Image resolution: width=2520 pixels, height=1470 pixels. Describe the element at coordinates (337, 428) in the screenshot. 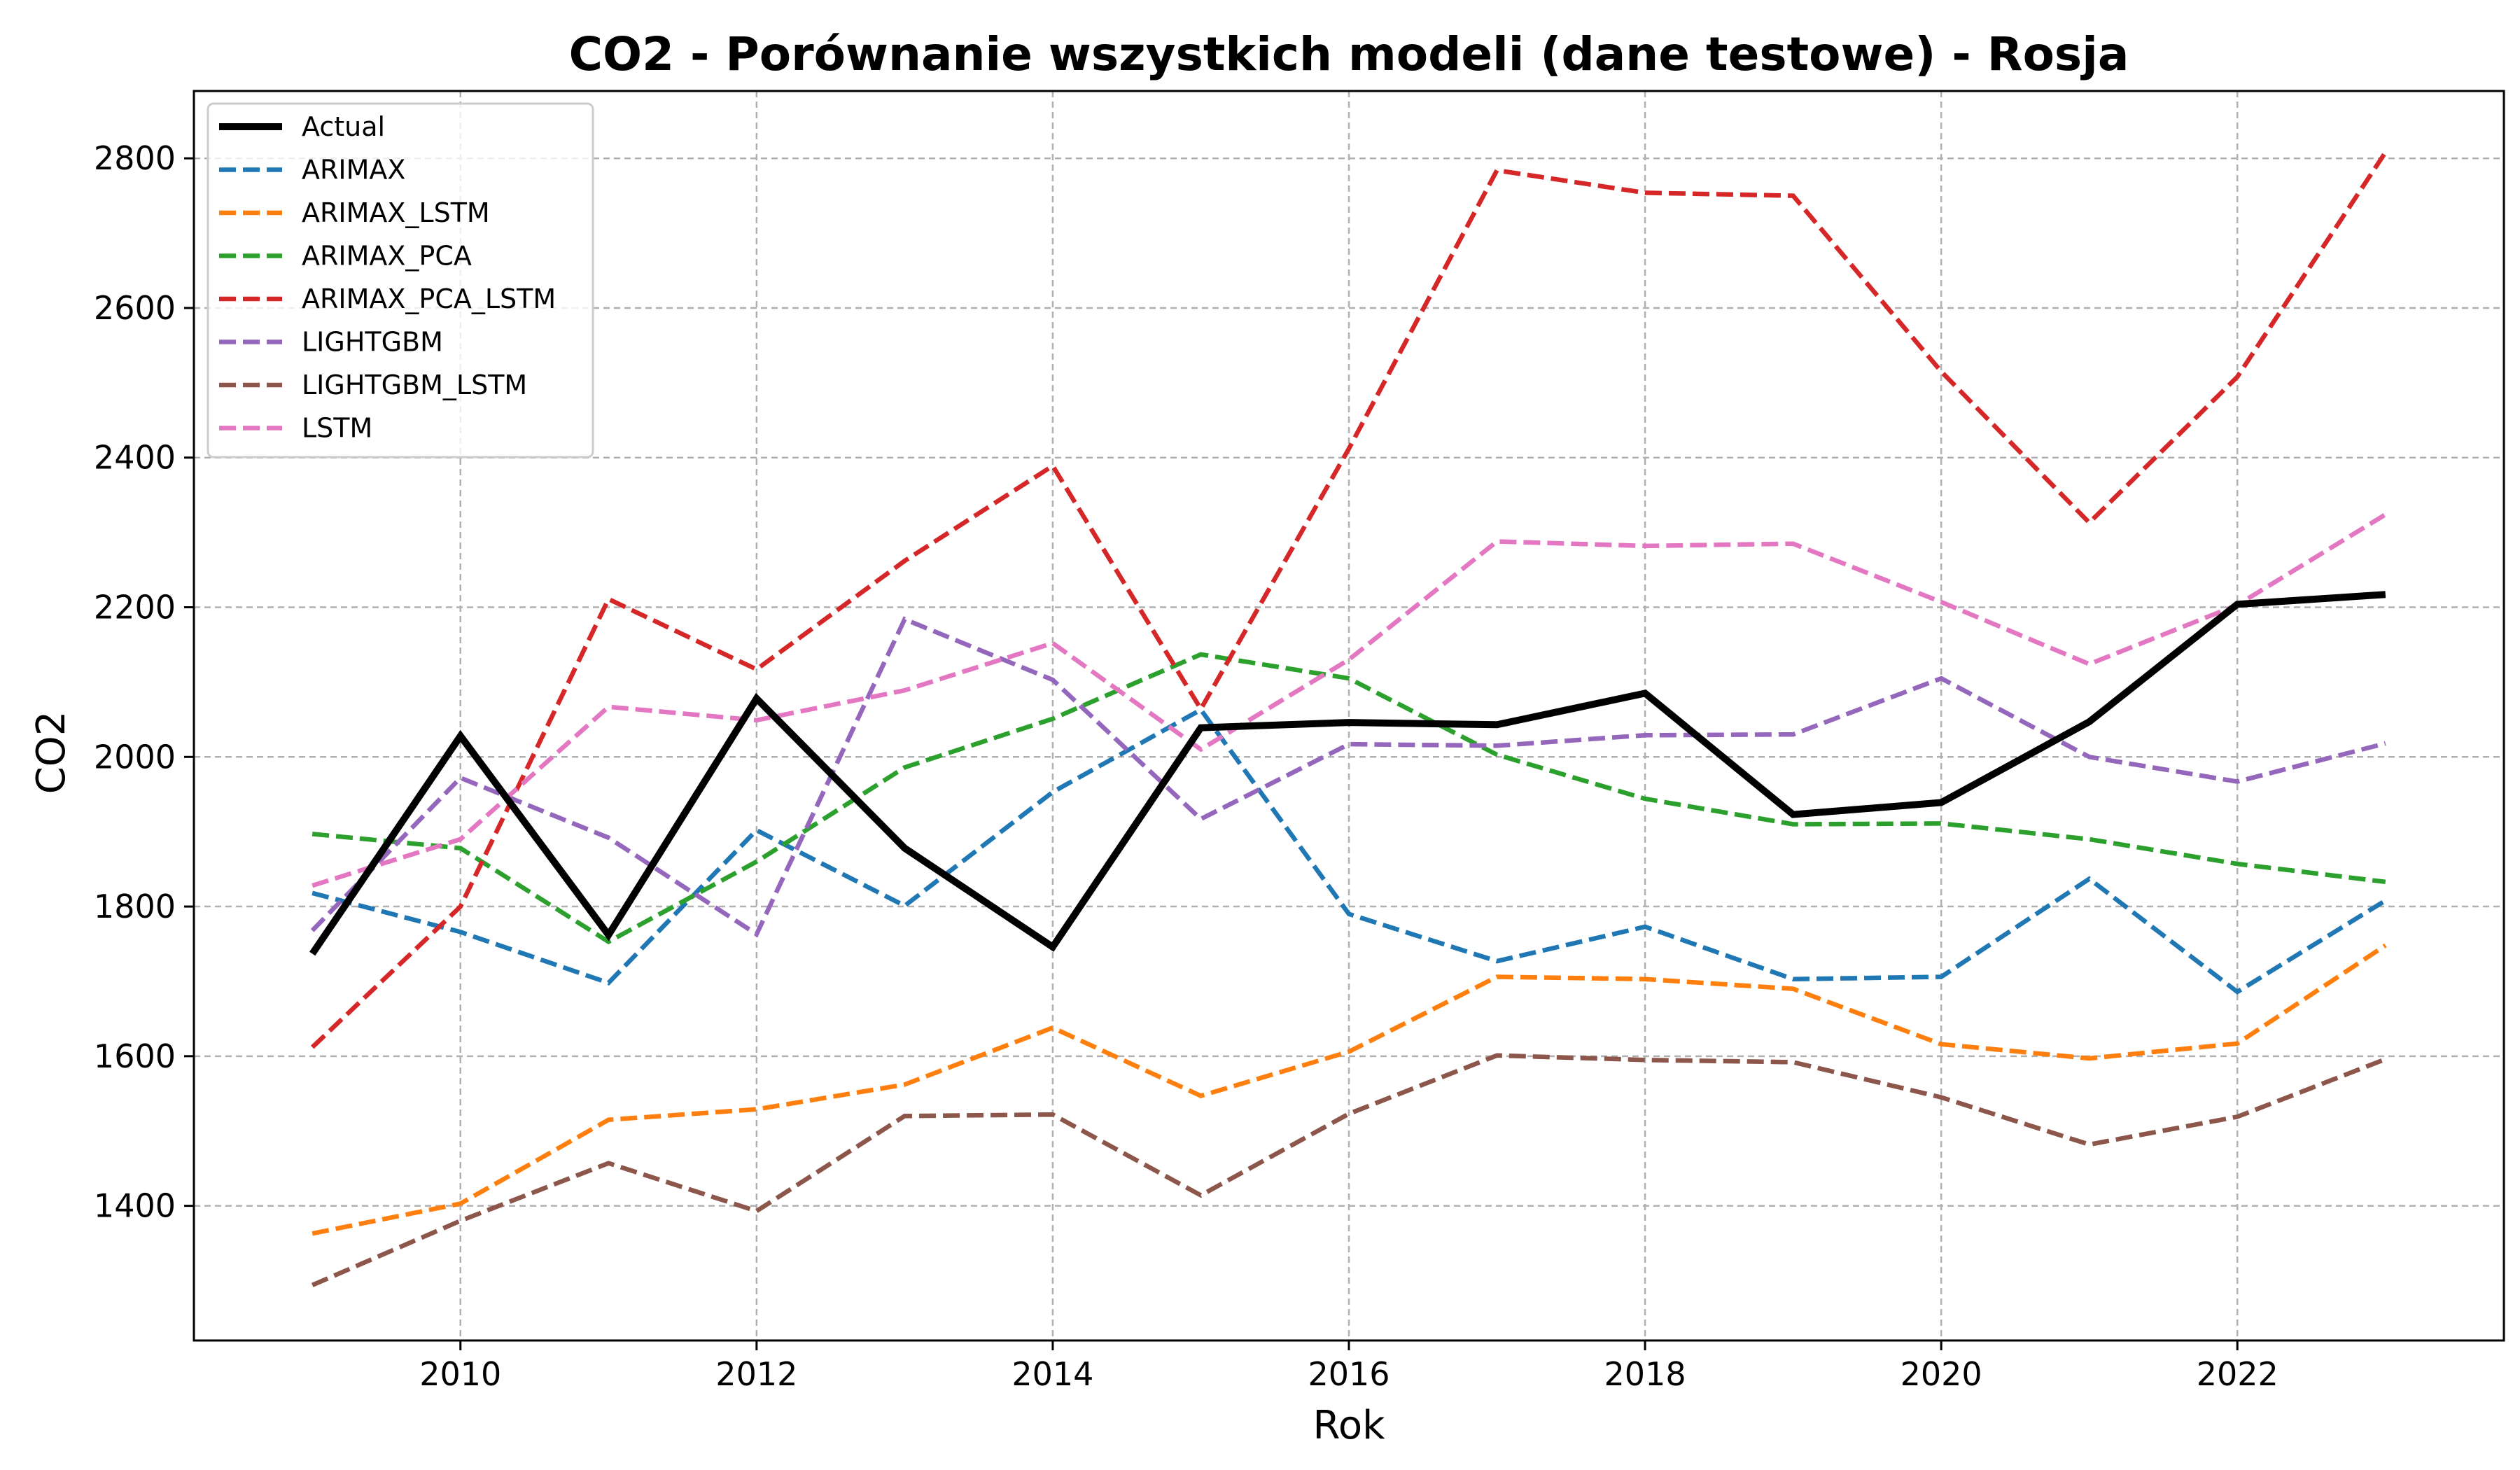

I see `legend-label-lstm: LSTM` at that location.